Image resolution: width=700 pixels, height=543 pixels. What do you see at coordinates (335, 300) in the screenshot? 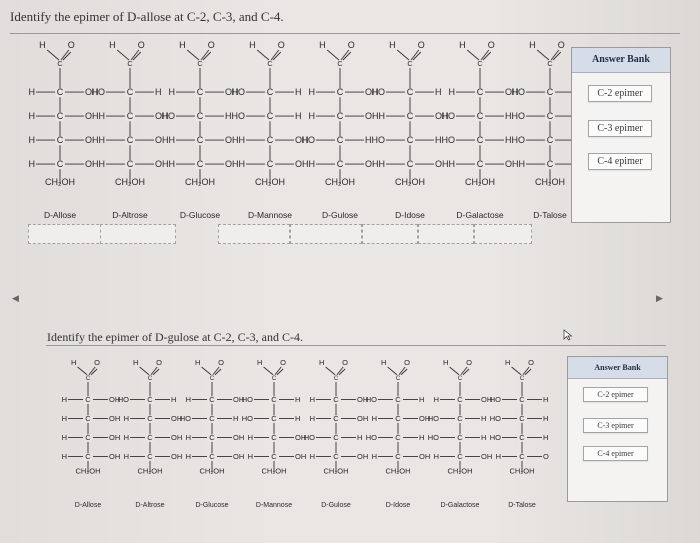
I see `horizontal-scrollbar: ◀ ▶` at bounding box center [335, 300].